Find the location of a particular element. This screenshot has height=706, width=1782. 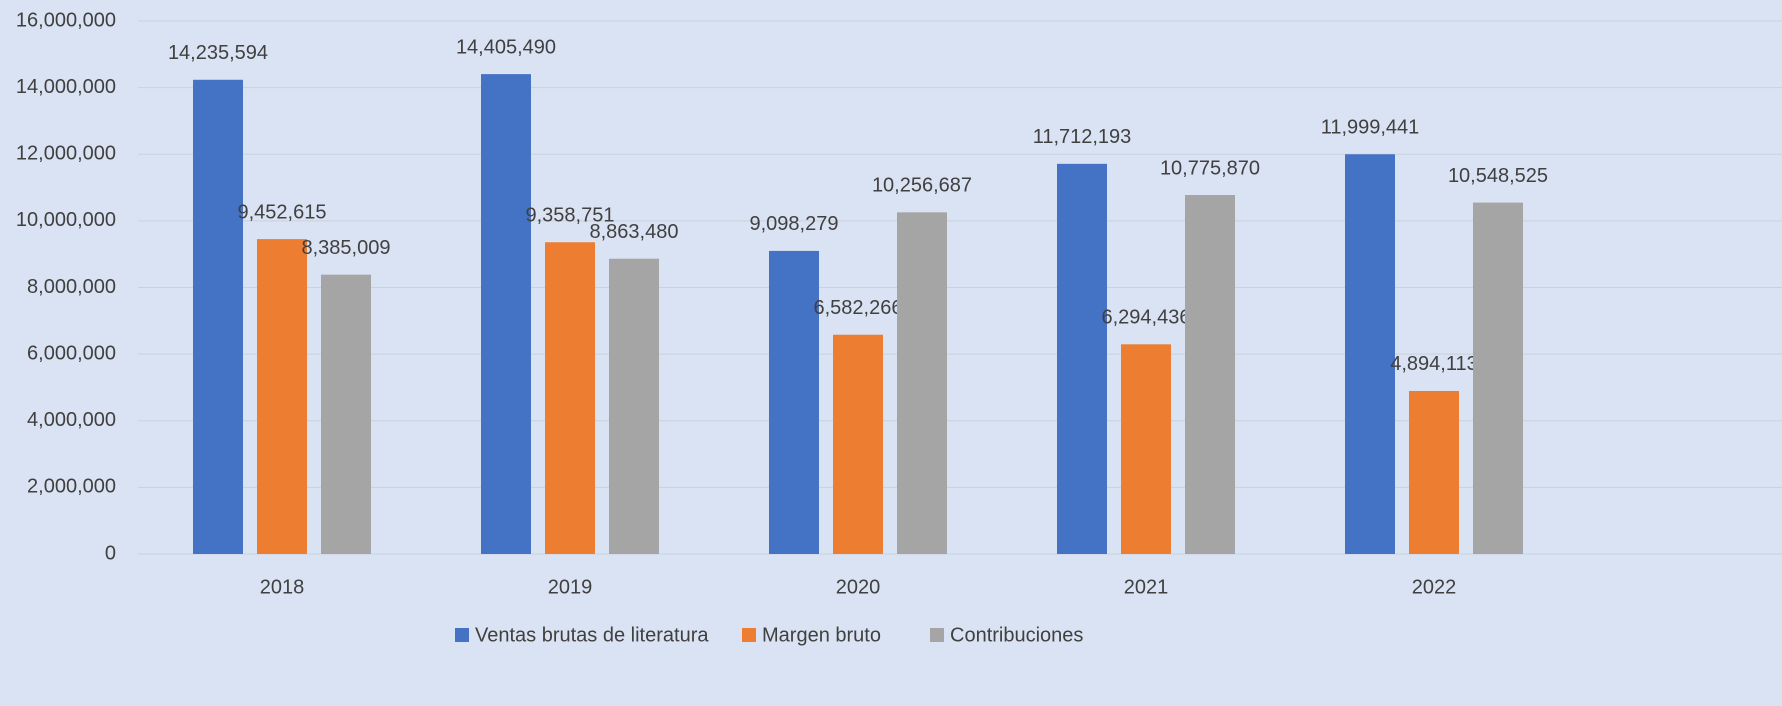

x-tick-label: 2022 is located at coordinates (1434, 587).